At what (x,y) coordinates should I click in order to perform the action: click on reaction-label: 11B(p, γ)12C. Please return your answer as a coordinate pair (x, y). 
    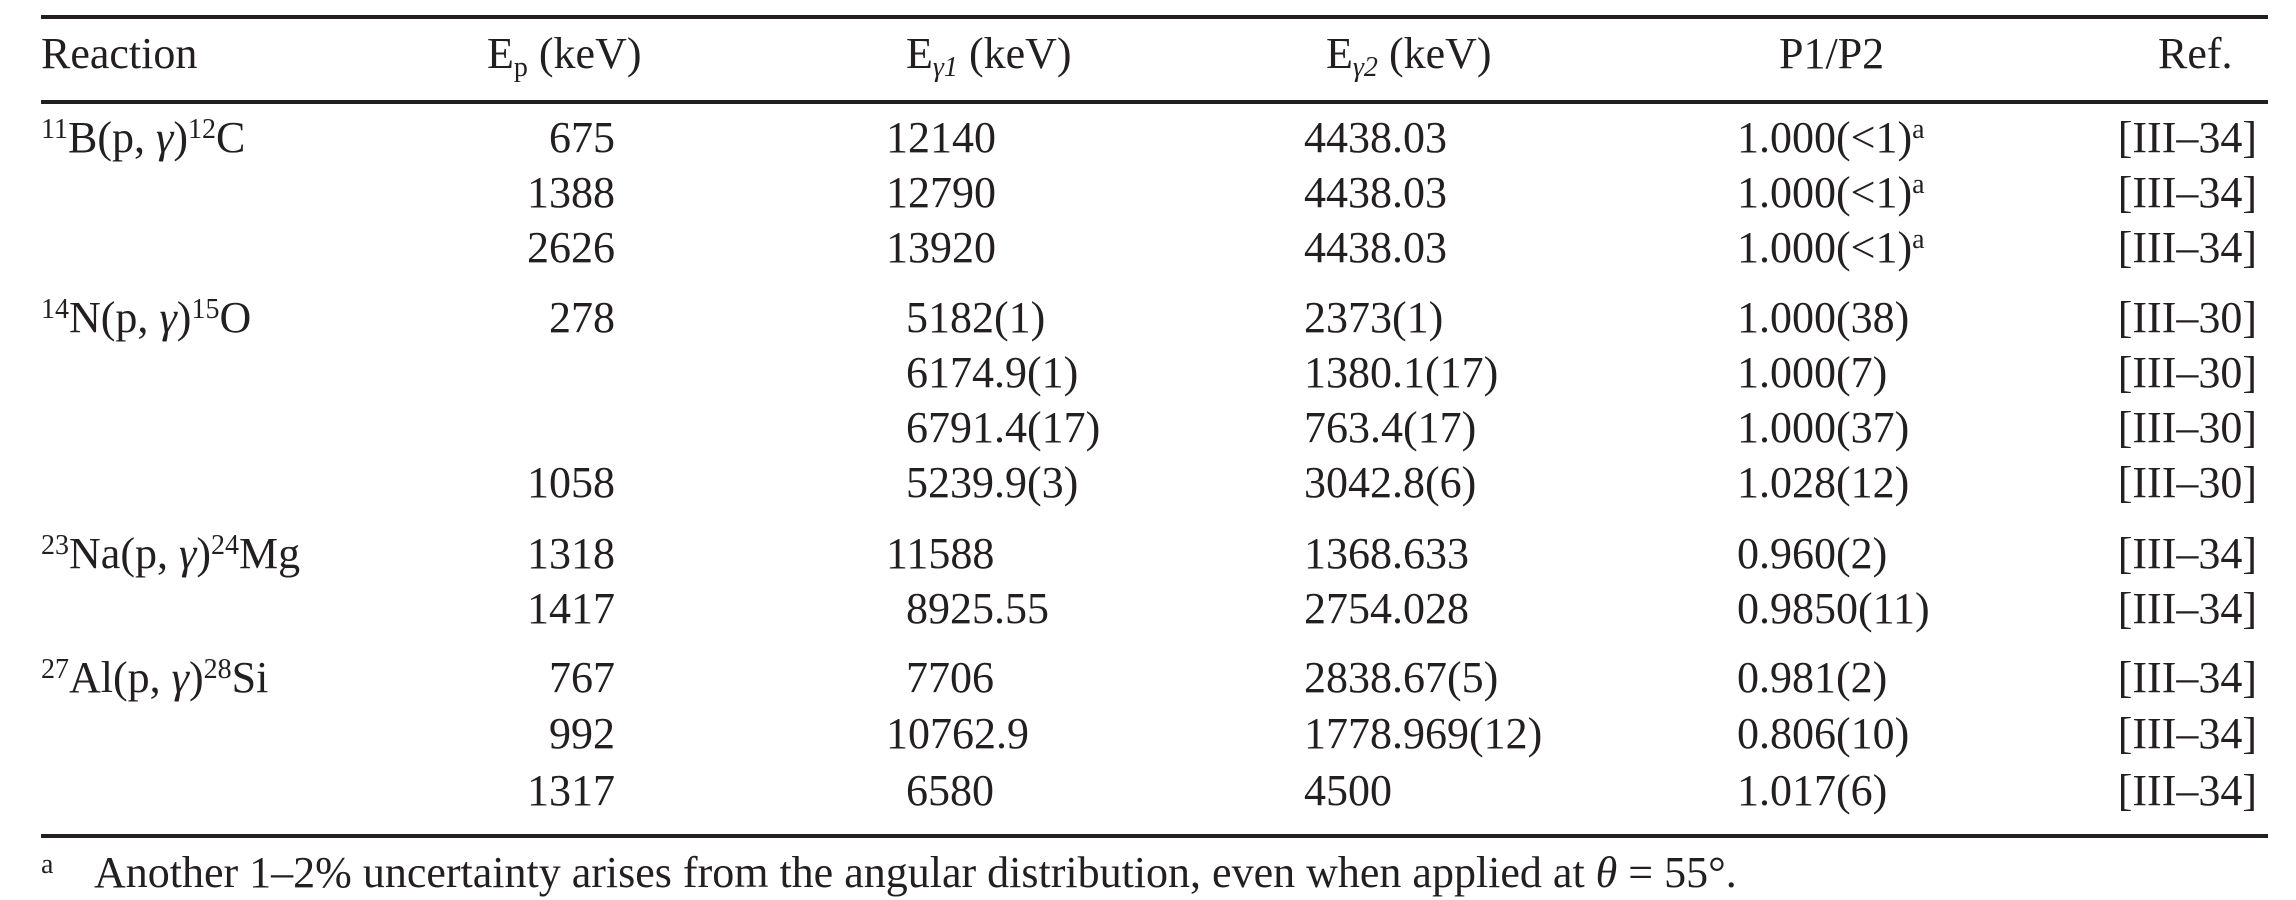
    Looking at the image, I should click on (143, 137).